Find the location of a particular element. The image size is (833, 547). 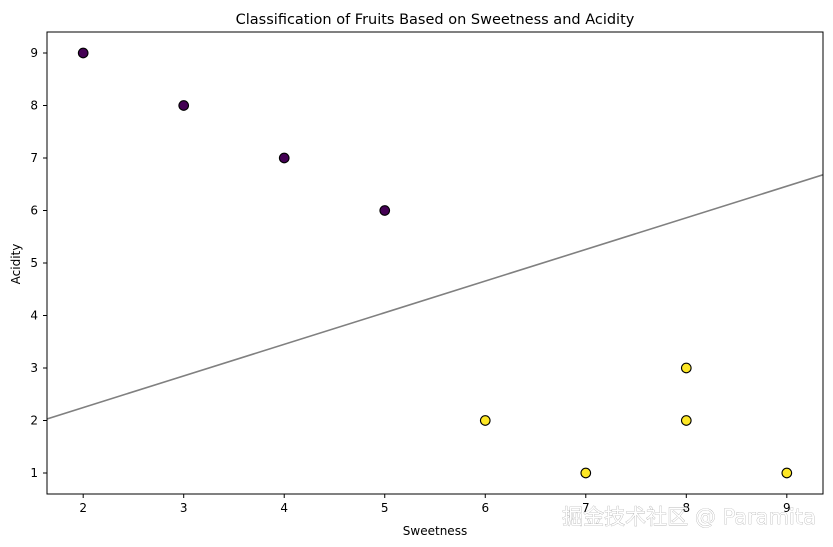

y-tick-label: 7 is located at coordinates (34, 158).